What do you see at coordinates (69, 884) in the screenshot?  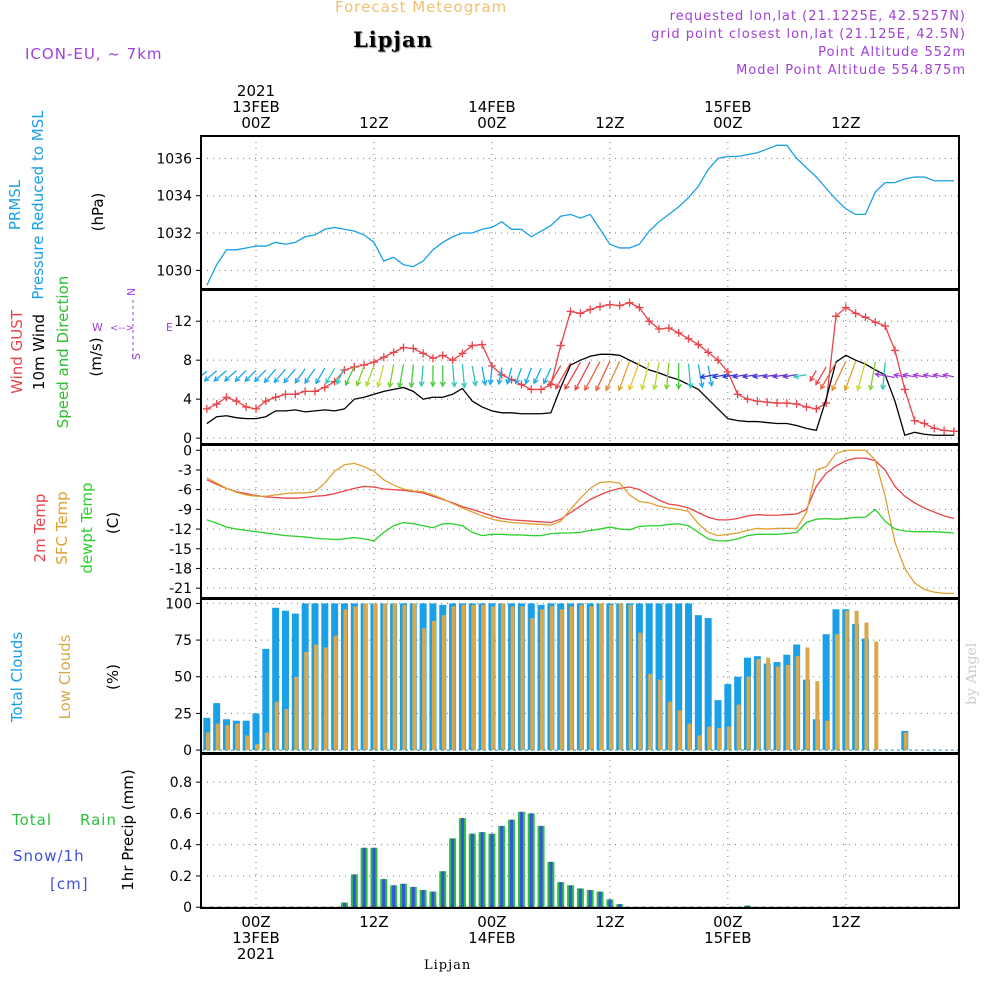 I see `precip-label-cm: [cm]` at bounding box center [69, 884].